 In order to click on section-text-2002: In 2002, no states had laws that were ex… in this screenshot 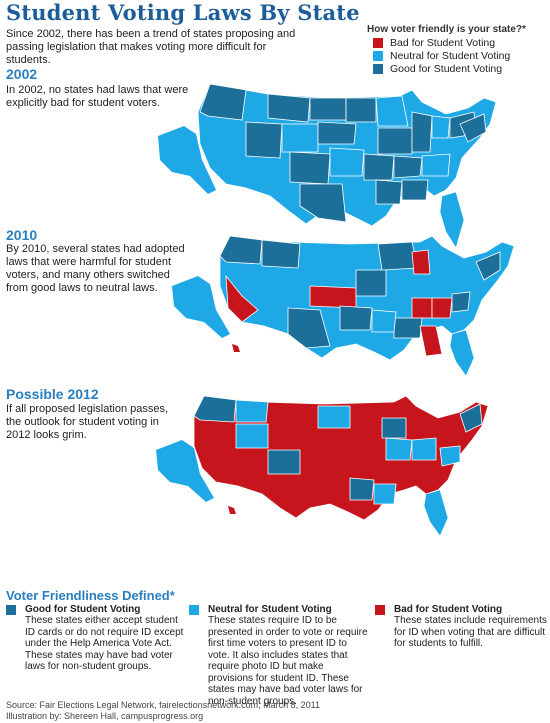, I will do `click(97, 96)`.